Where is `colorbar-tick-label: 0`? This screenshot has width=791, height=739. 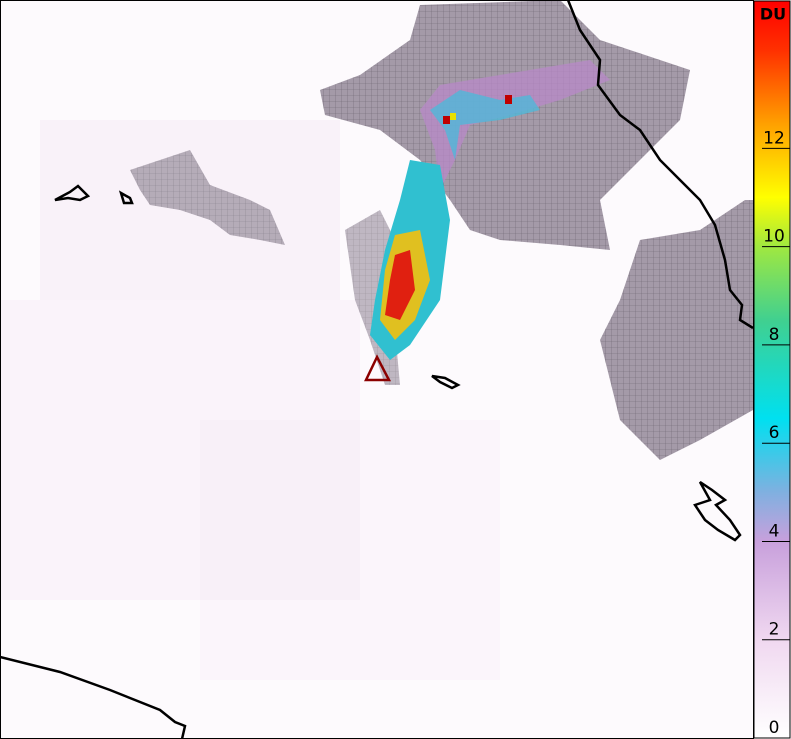
colorbar-tick-label: 0 is located at coordinates (774, 728).